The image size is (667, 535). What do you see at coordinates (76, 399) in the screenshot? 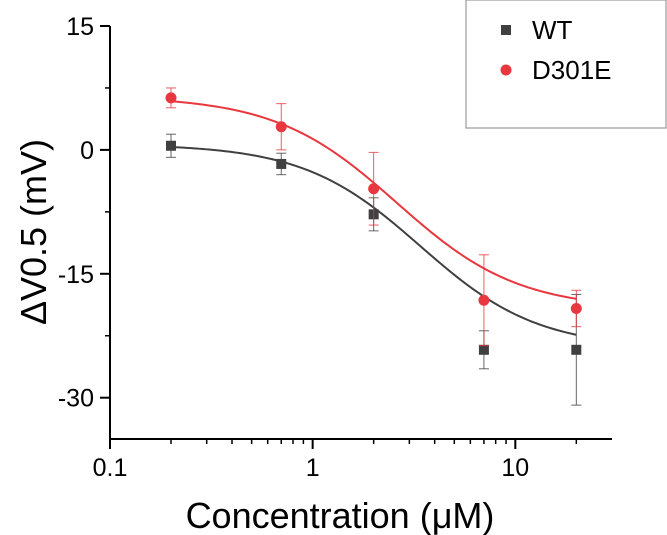
I see `y-tick-label: -30` at bounding box center [76, 399].